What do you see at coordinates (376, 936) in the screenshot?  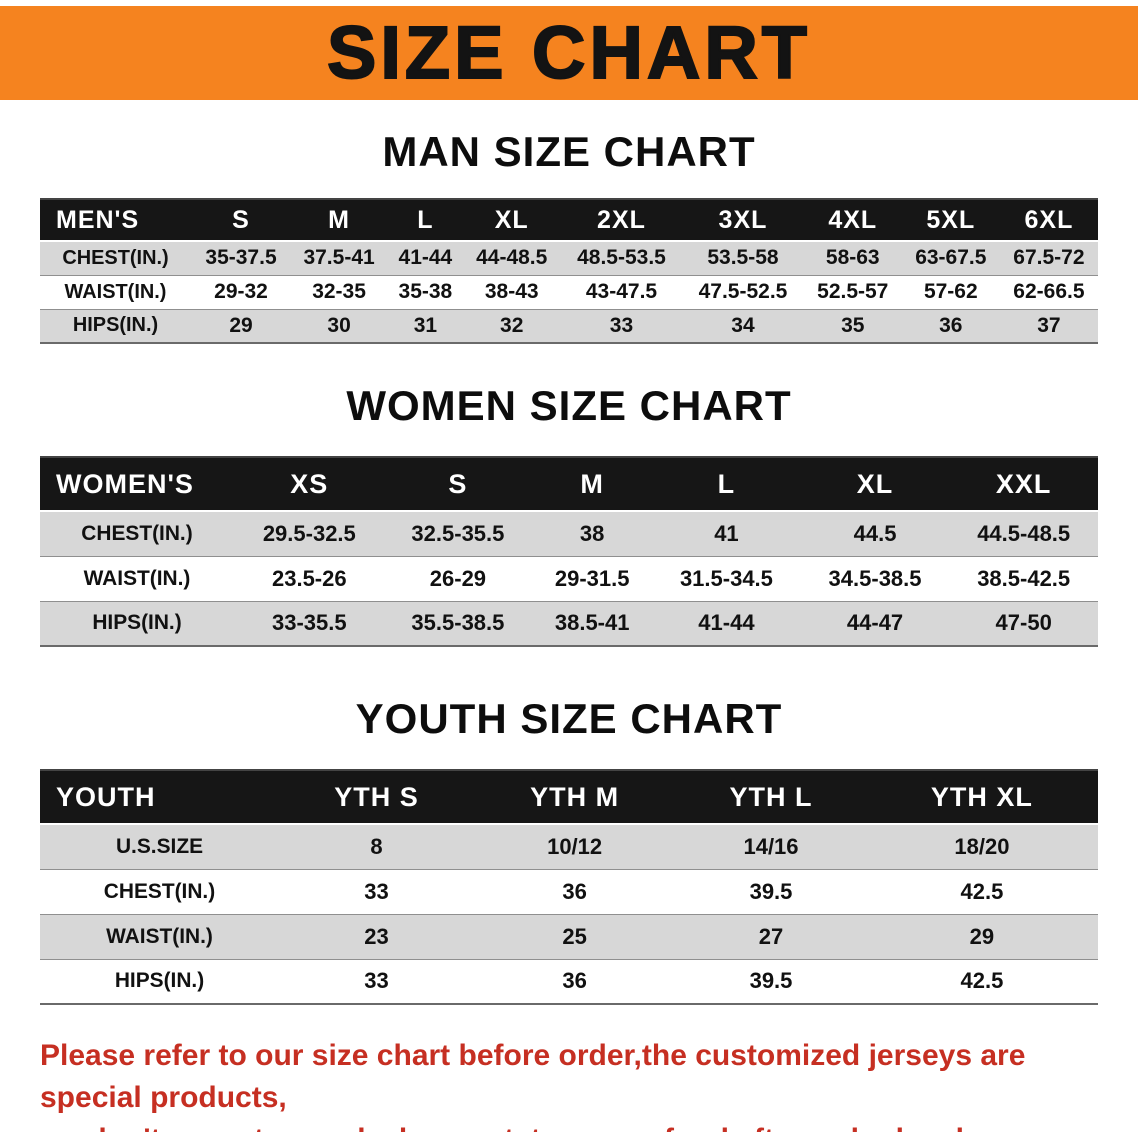 I see `size-value-cell: 23` at bounding box center [376, 936].